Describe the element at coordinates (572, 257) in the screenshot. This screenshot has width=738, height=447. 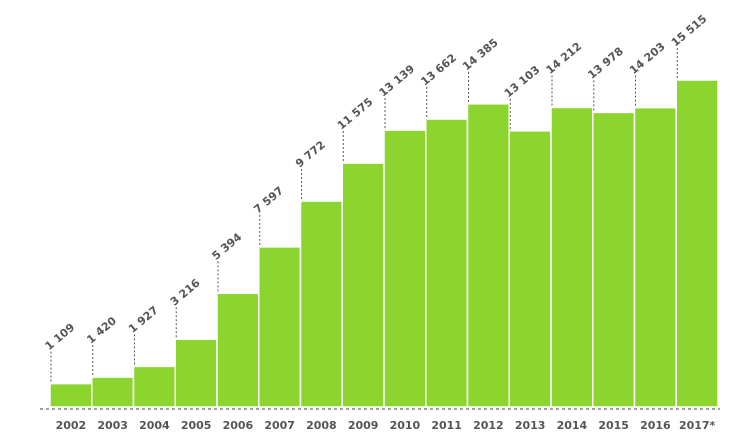
I see `bar-2014` at that location.